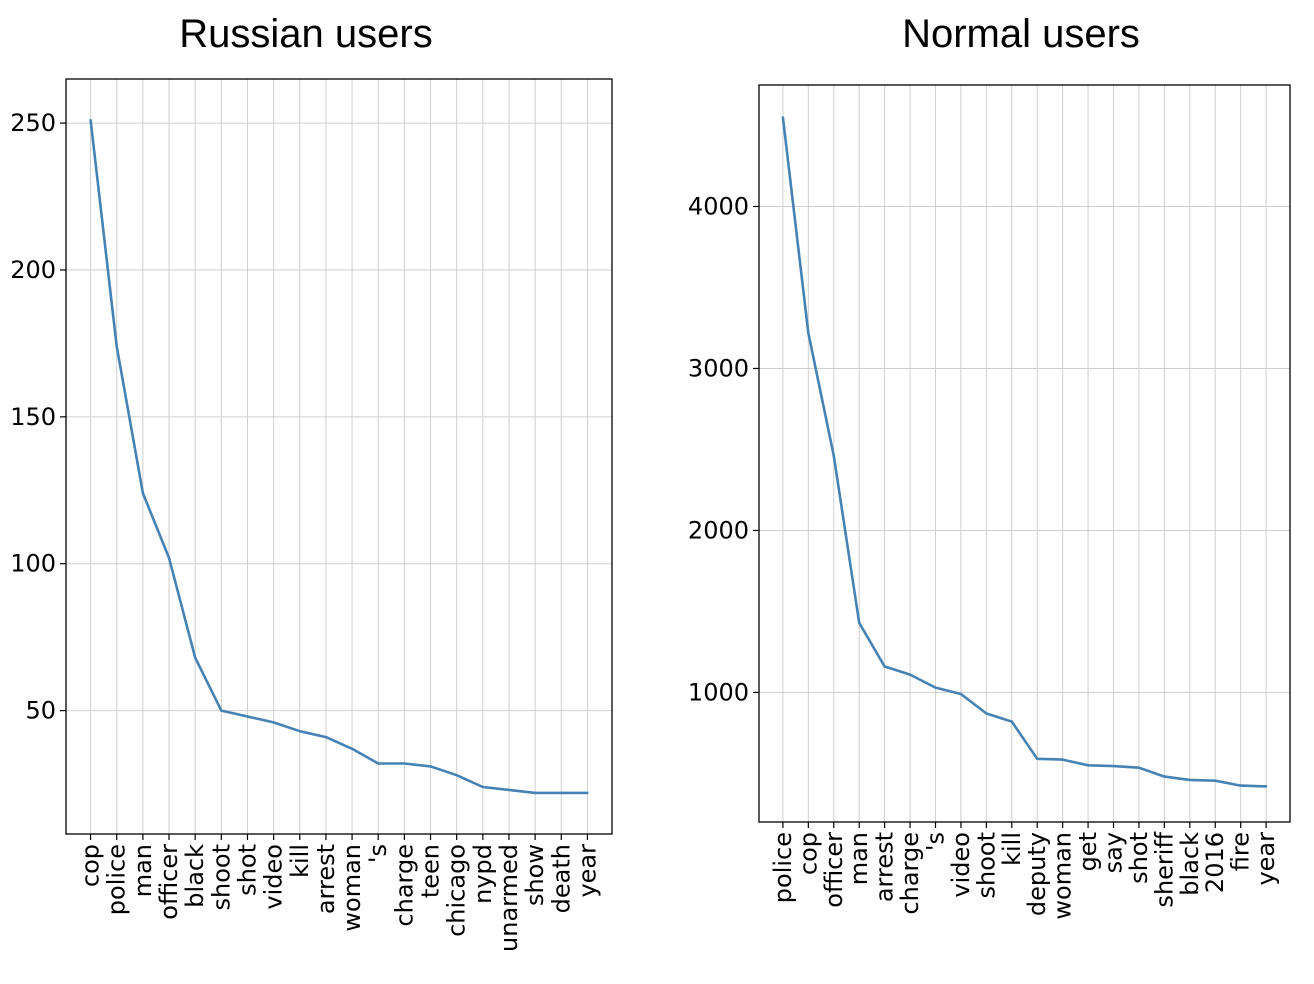 This screenshot has height=984, width=1314. What do you see at coordinates (1215, 862) in the screenshot?
I see `x-tick-label: 2016` at bounding box center [1215, 862].